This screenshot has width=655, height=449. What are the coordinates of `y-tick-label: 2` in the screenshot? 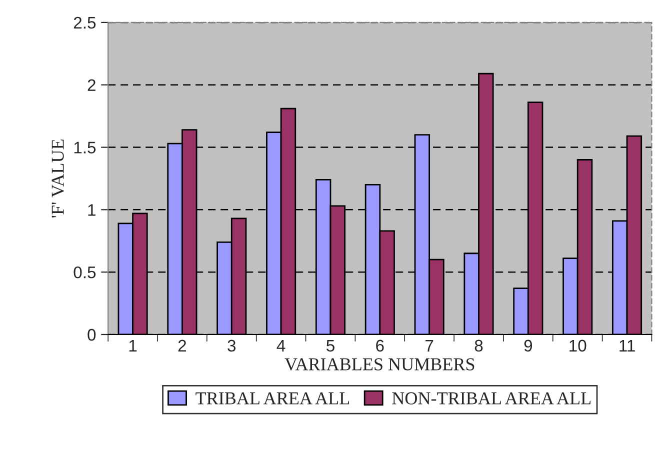 It's located at (92, 85).